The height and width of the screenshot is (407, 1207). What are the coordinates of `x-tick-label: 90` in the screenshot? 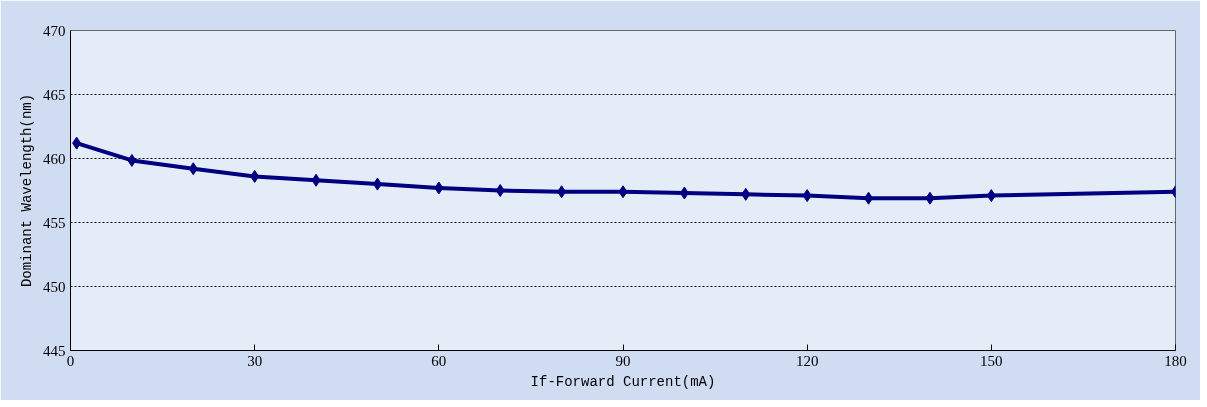 It's located at (623, 360).